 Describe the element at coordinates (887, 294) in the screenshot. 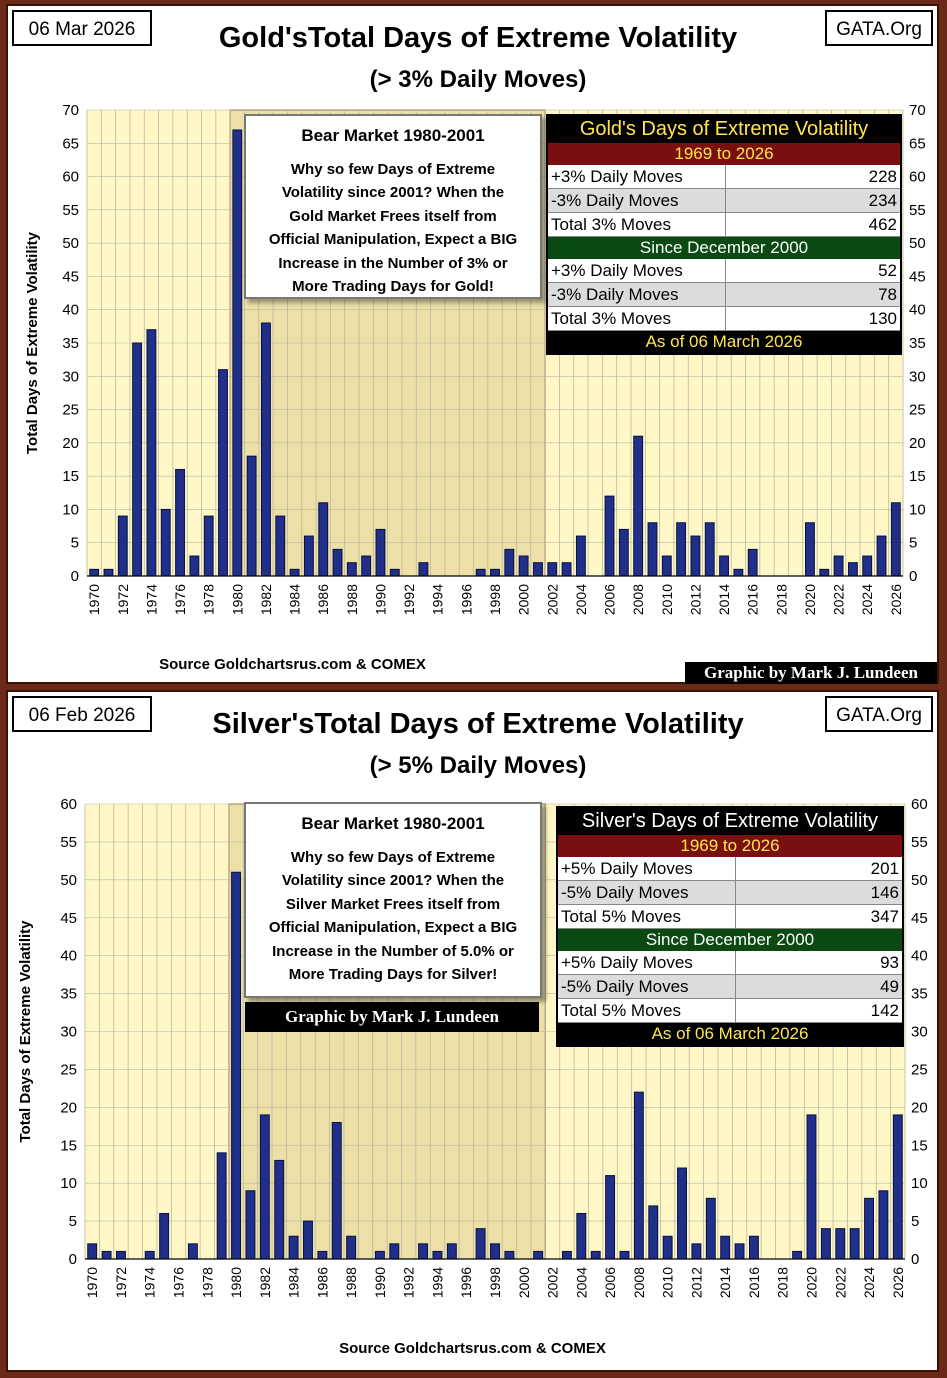

I see `stats-value: 78` at that location.